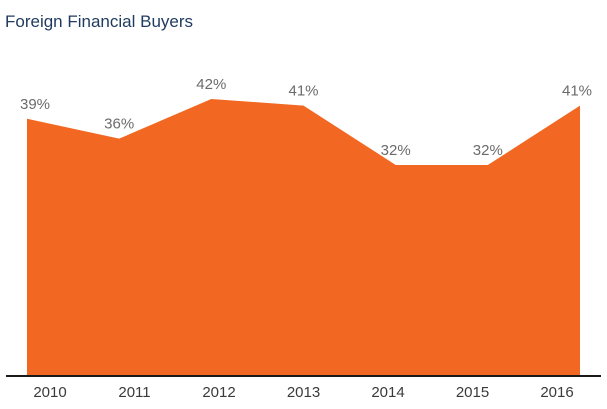  I want to click on data-label-2011: 36%, so click(119, 124).